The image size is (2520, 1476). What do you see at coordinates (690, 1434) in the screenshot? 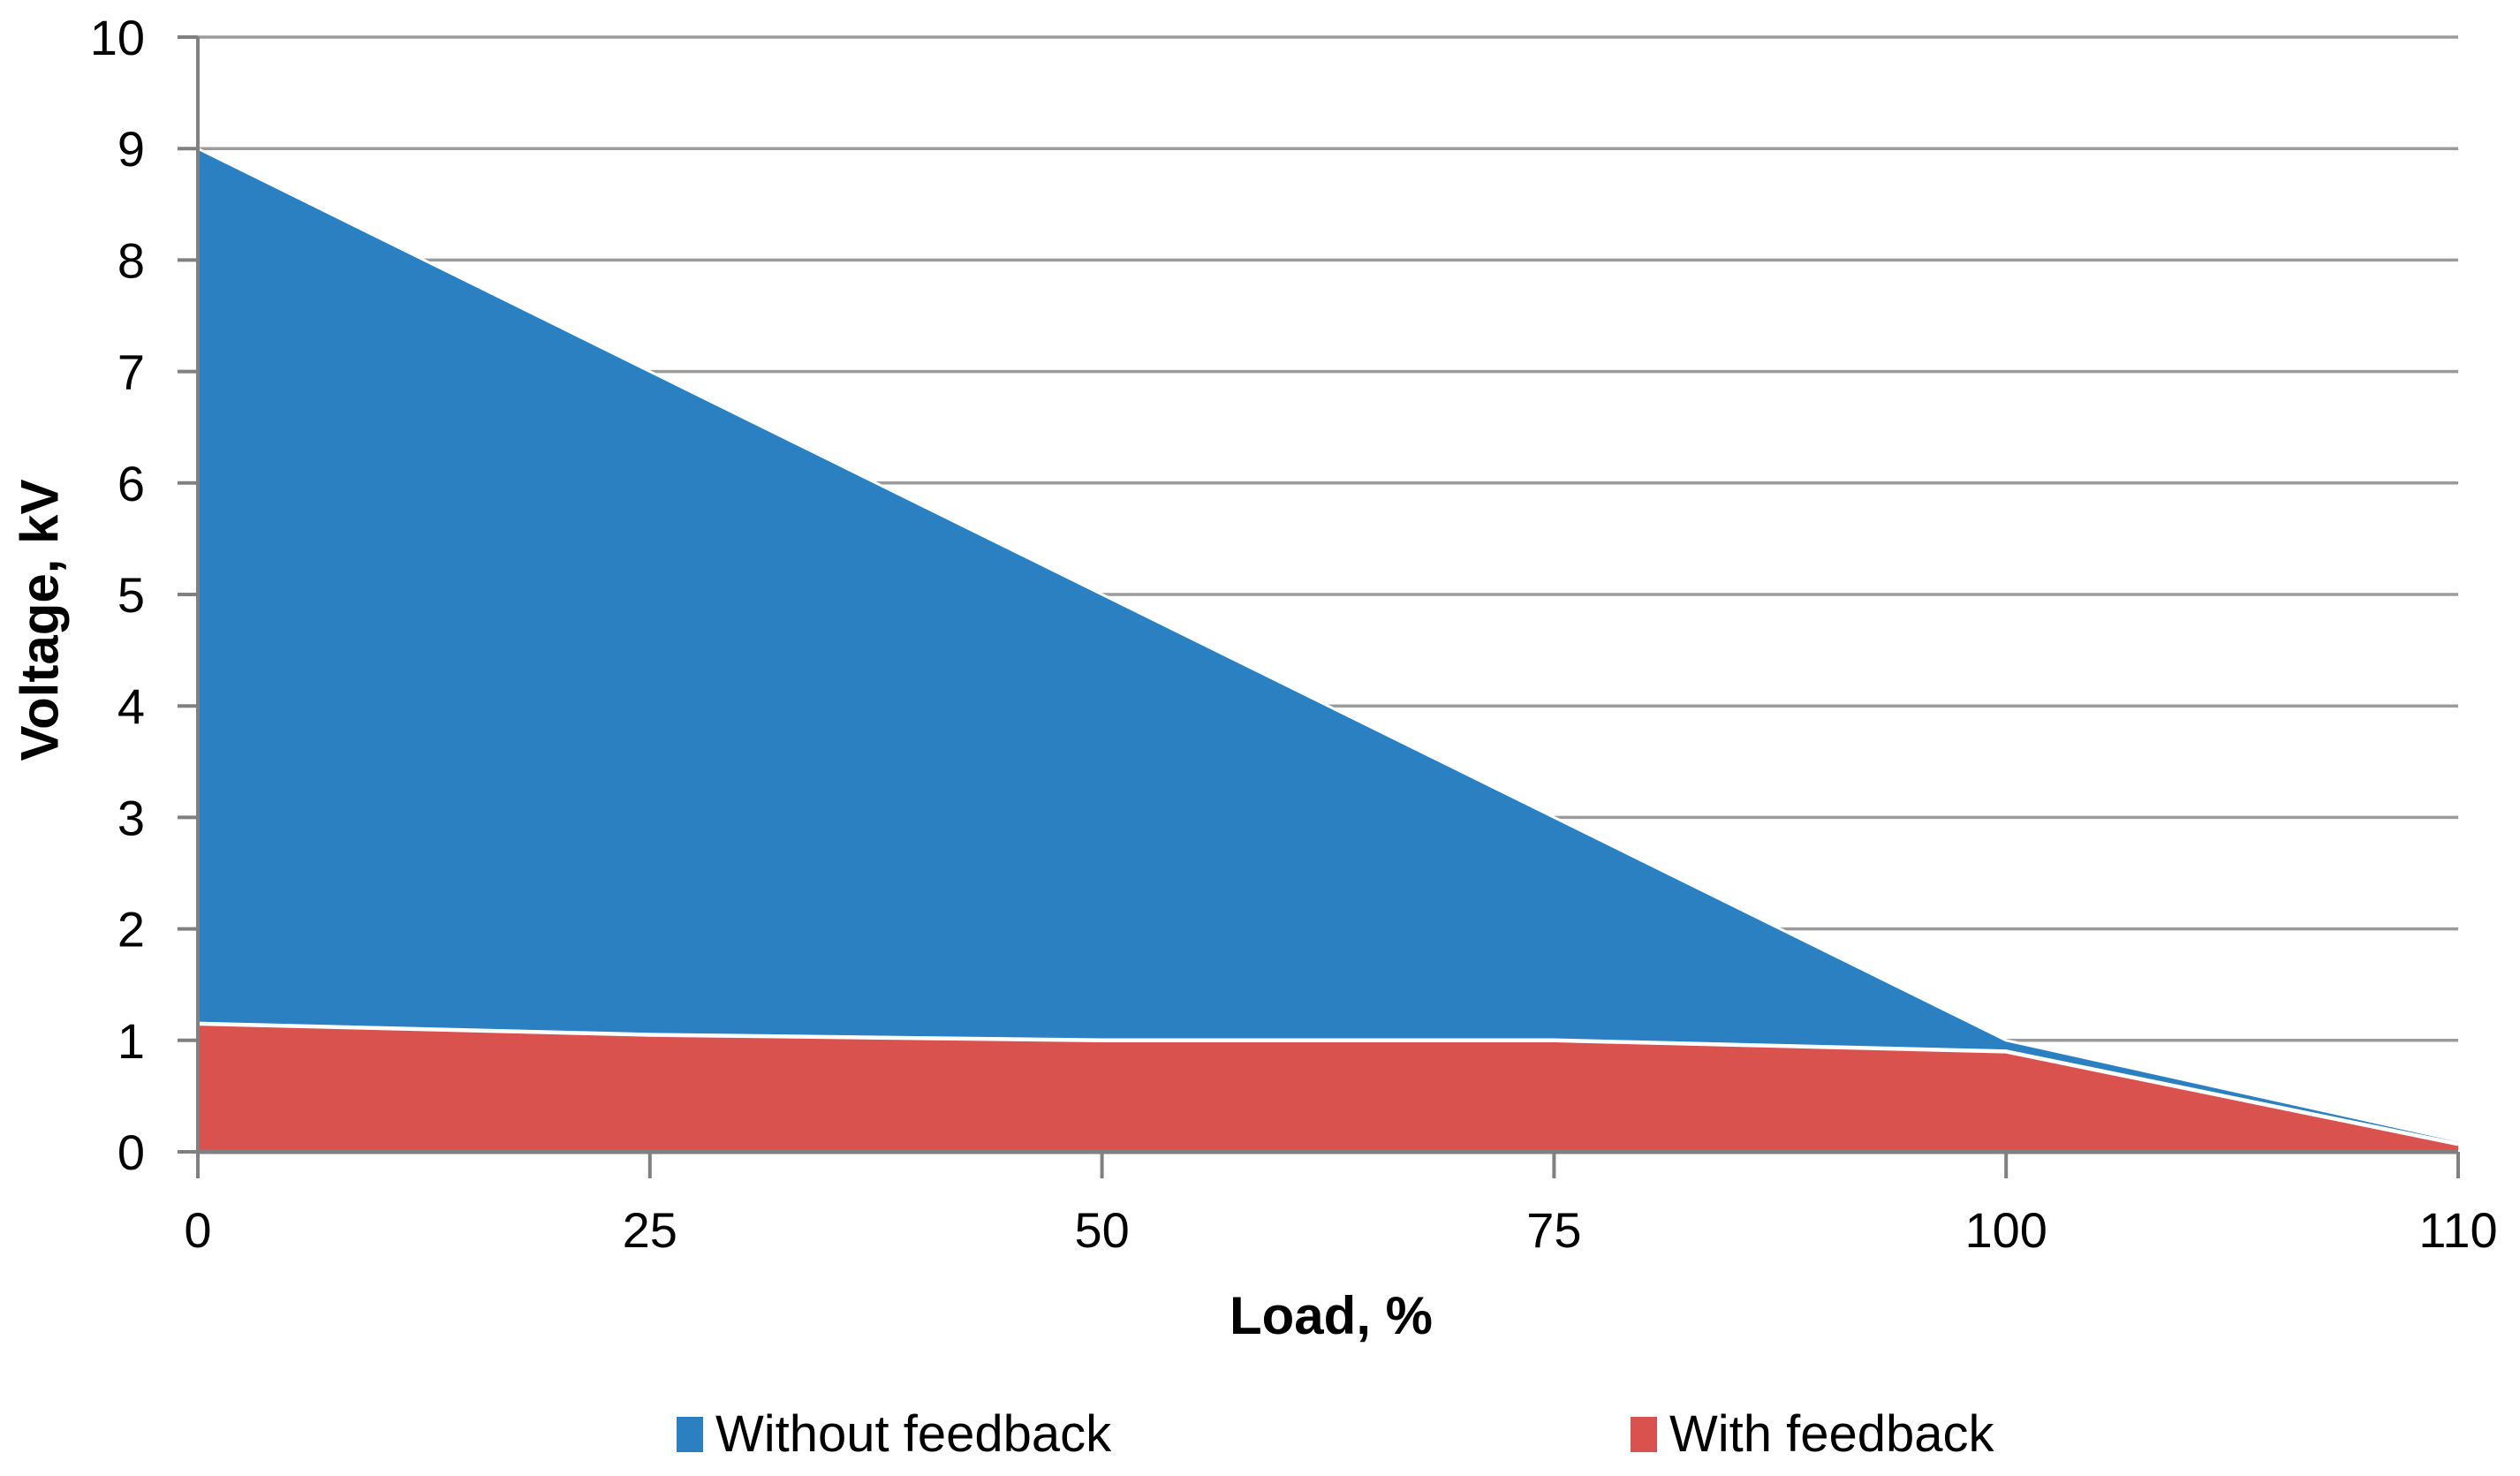
I see `legend-swatch-blue-icon` at bounding box center [690, 1434].